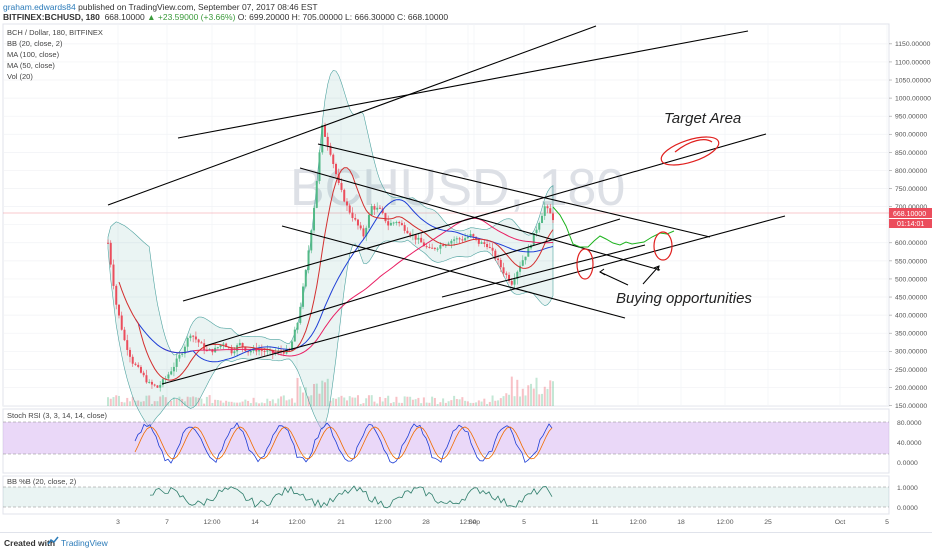 The height and width of the screenshot is (551, 932). Describe the element at coordinates (594, 522) in the screenshot. I see `xtick-label: 11` at that location.